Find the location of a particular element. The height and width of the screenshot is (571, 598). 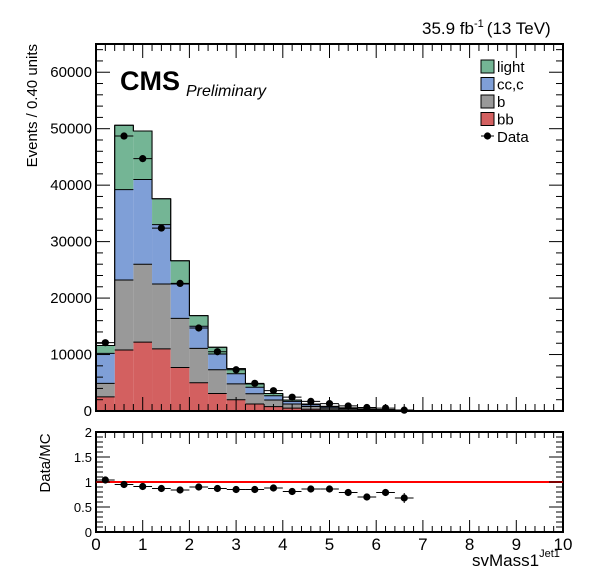

legend-item-b: b is located at coordinates (492, 102).